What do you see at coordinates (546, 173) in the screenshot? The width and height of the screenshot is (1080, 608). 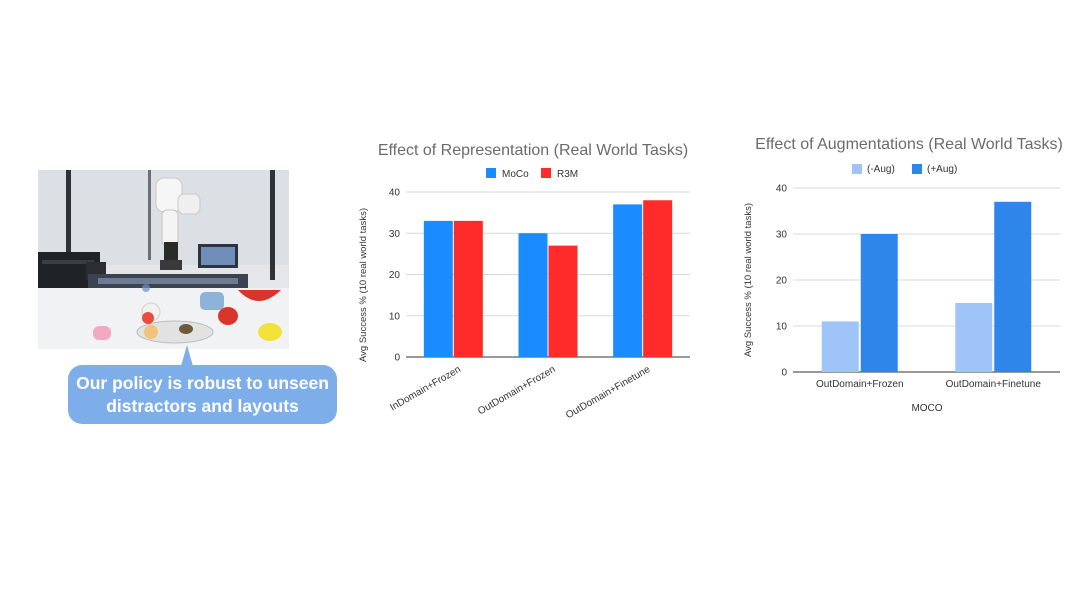 I see `legend-swatch-r3m` at bounding box center [546, 173].